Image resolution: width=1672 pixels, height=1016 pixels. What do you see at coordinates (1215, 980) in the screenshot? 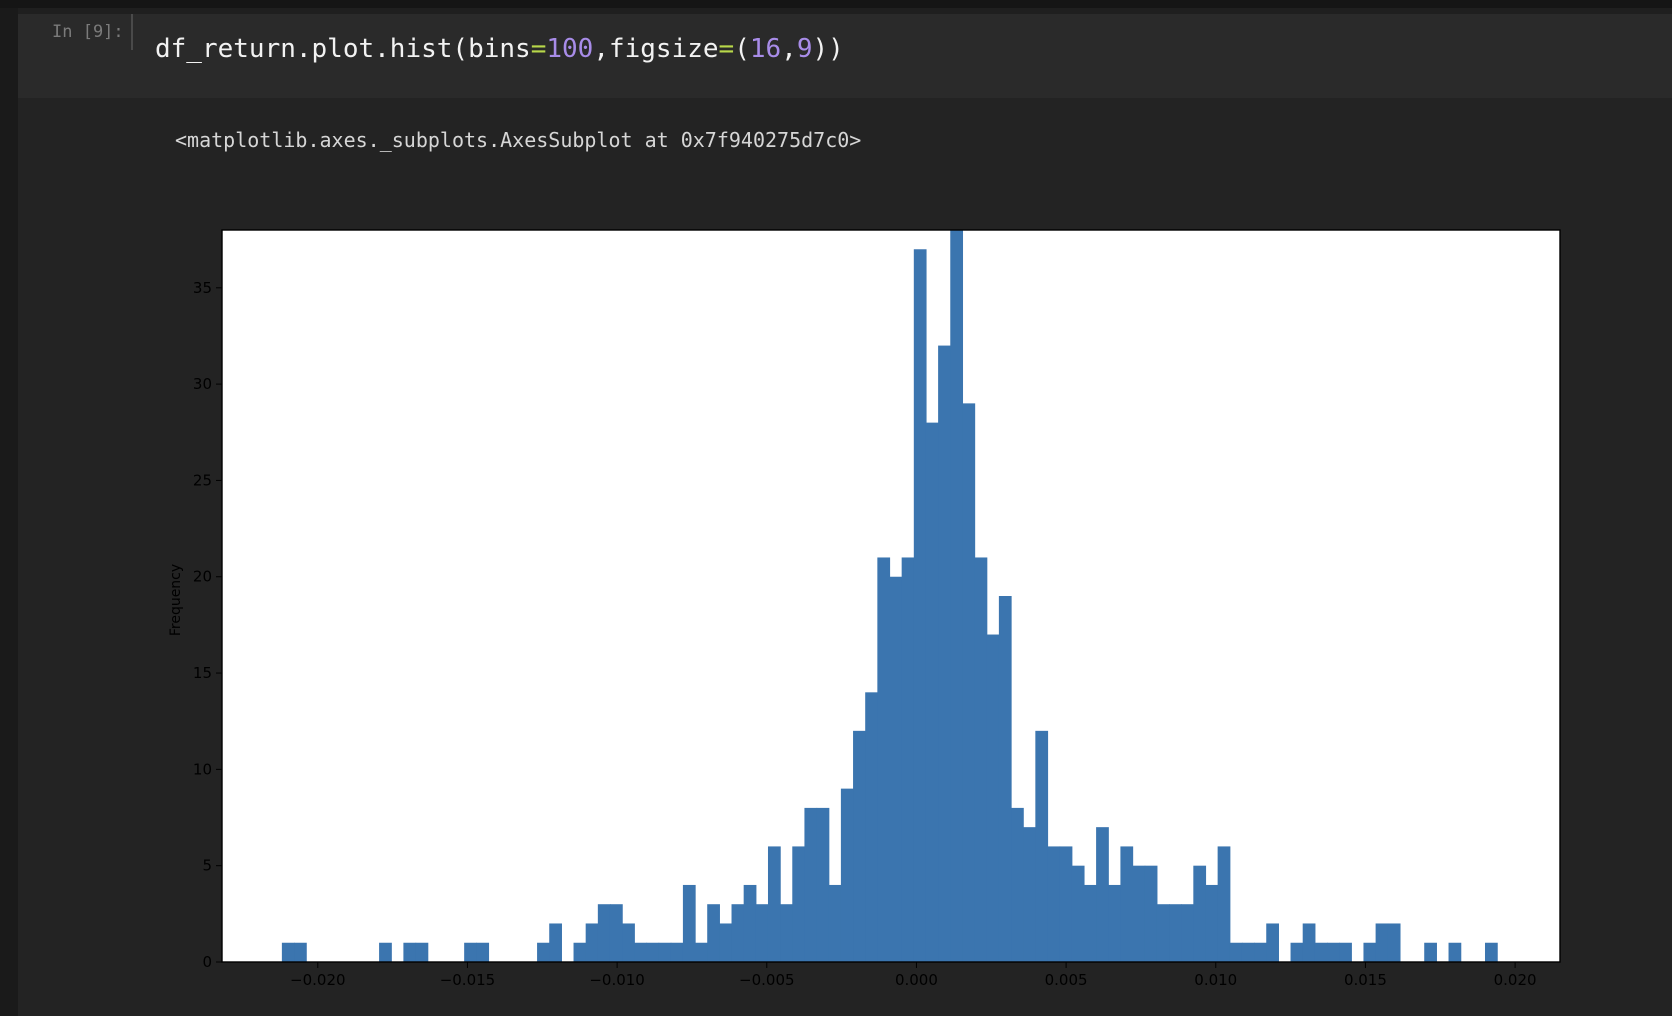
I see `x-tick-label: 0.010` at bounding box center [1215, 980].